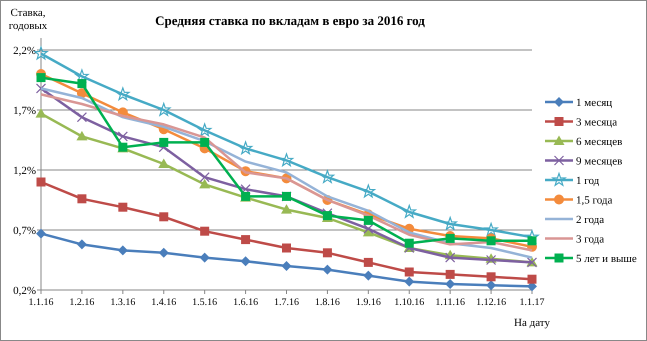 This screenshot has height=341, width=647. Describe the element at coordinates (245, 302) in the screenshot. I see `x-tick-label: 1.6.16` at that location.